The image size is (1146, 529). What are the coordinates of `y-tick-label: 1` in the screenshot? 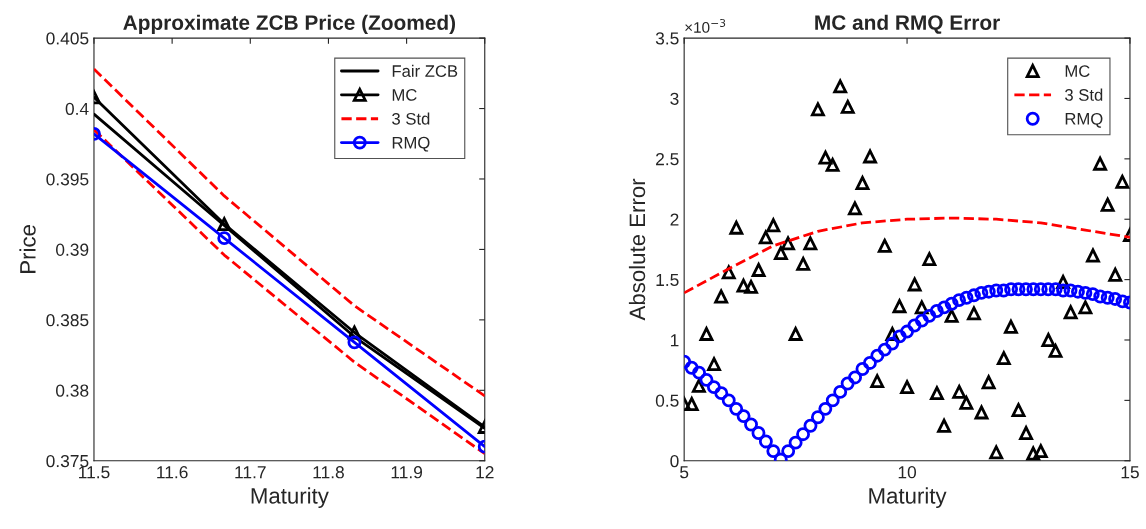 It's located at (674, 340).